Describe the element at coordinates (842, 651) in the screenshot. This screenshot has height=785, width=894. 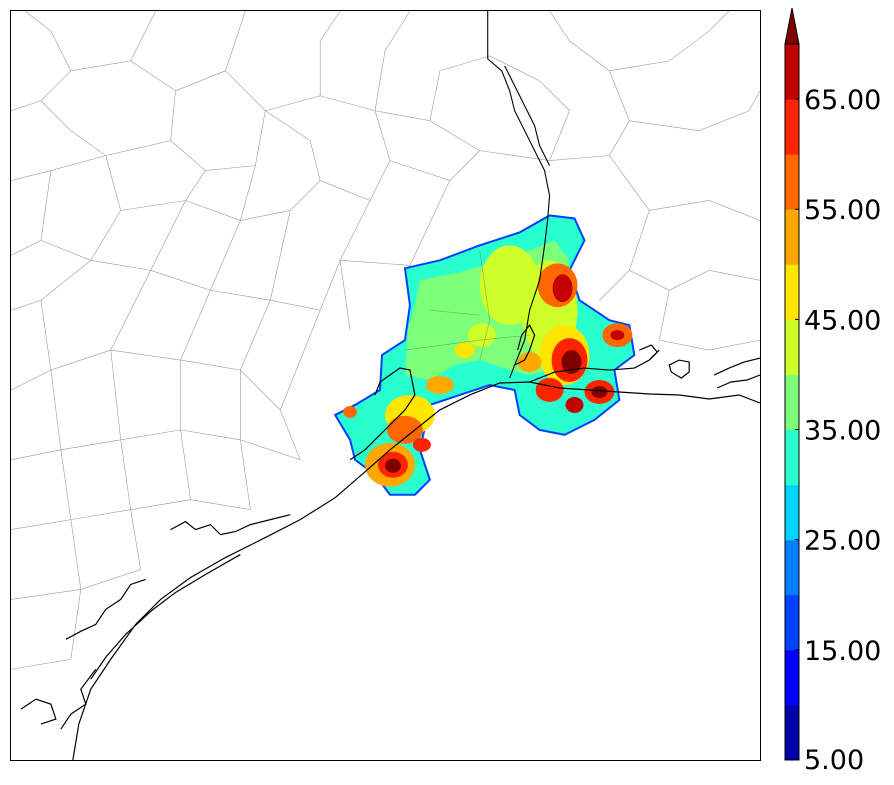
I see `colorbar-tick-label: 15.00` at that location.